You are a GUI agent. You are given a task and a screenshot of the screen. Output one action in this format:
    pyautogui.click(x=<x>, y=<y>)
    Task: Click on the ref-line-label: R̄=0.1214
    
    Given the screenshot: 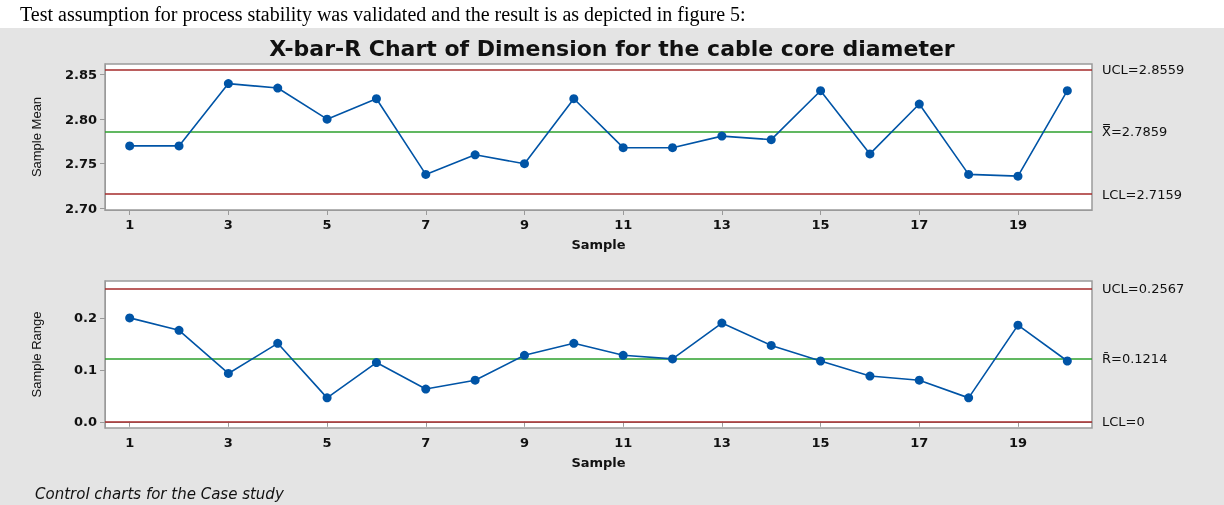 What is the action you would take?
    pyautogui.click(x=1135, y=359)
    